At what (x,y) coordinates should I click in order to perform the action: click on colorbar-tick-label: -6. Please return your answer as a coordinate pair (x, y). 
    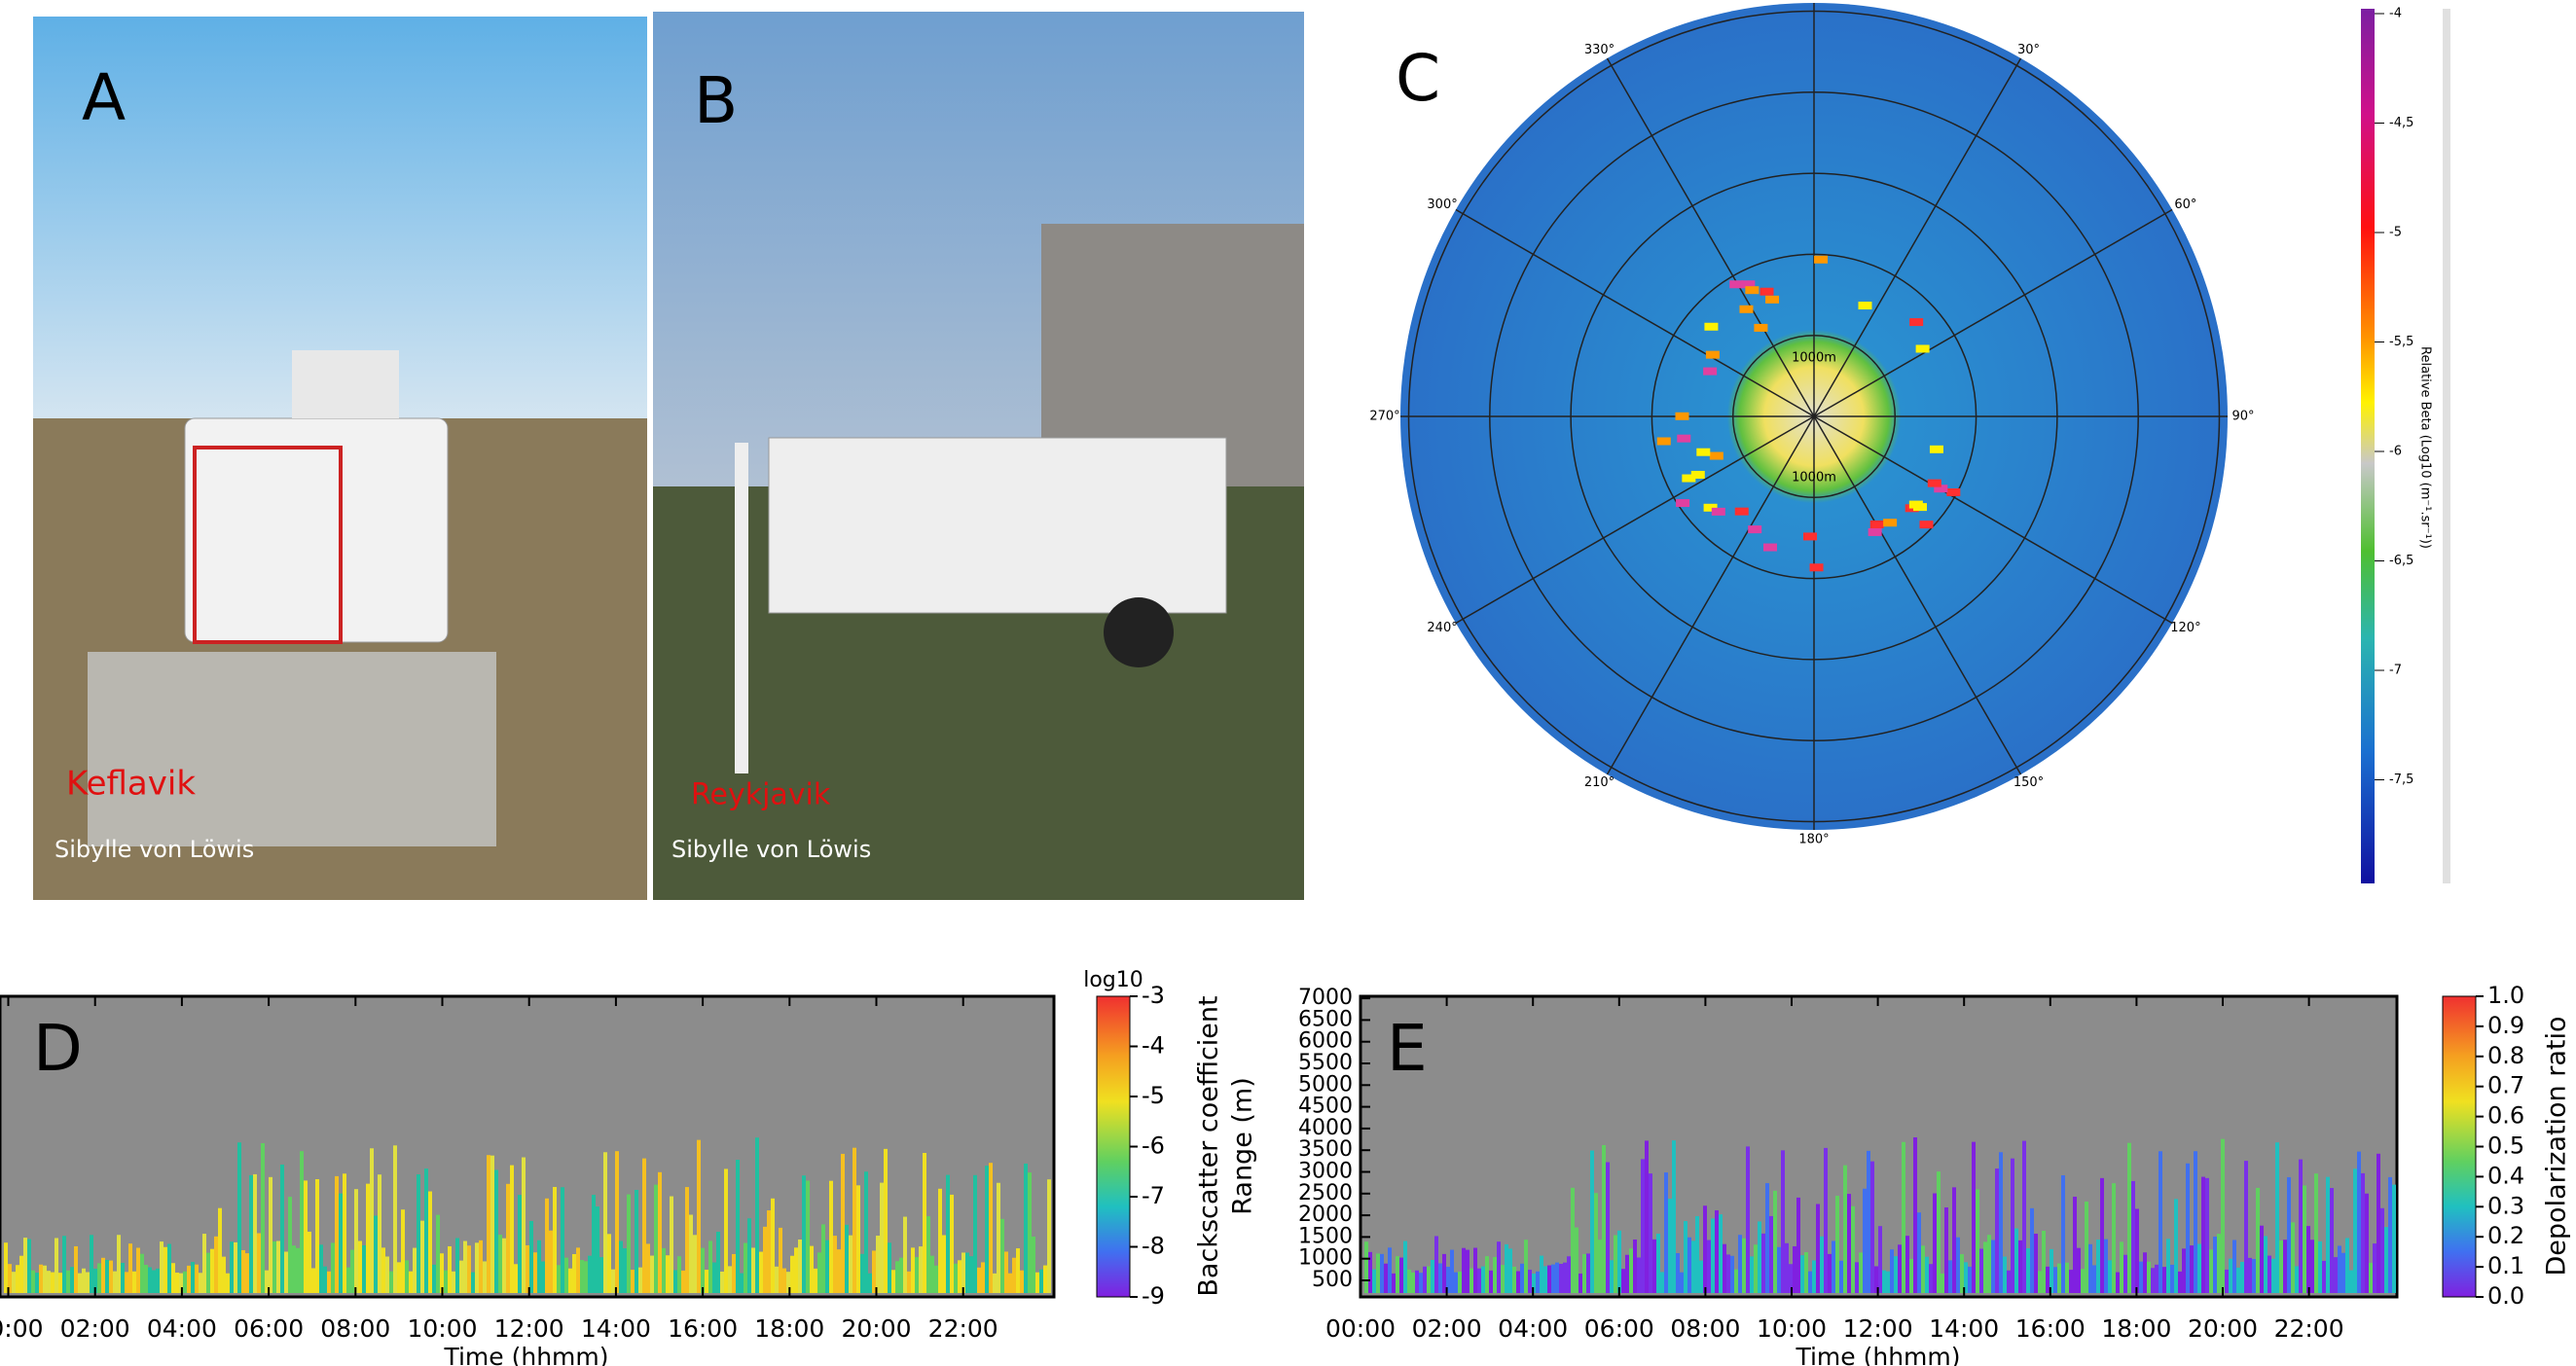
    Looking at the image, I should click on (1153, 1146).